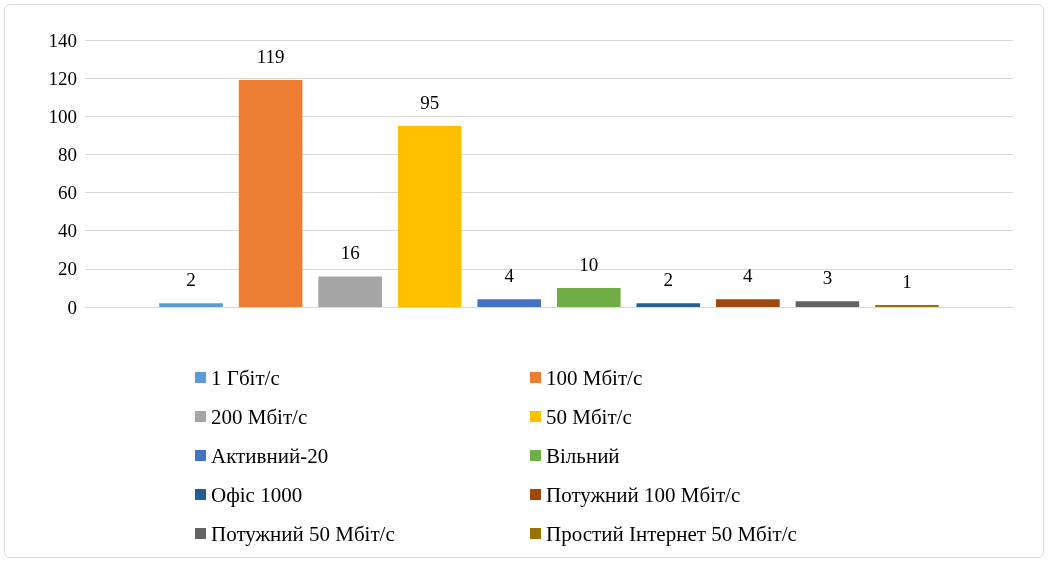 The height and width of the screenshot is (564, 1050). Describe the element at coordinates (671, 533) in the screenshot. I see `legend-label: Простий Інтернет 50 Мбіт/с` at that location.